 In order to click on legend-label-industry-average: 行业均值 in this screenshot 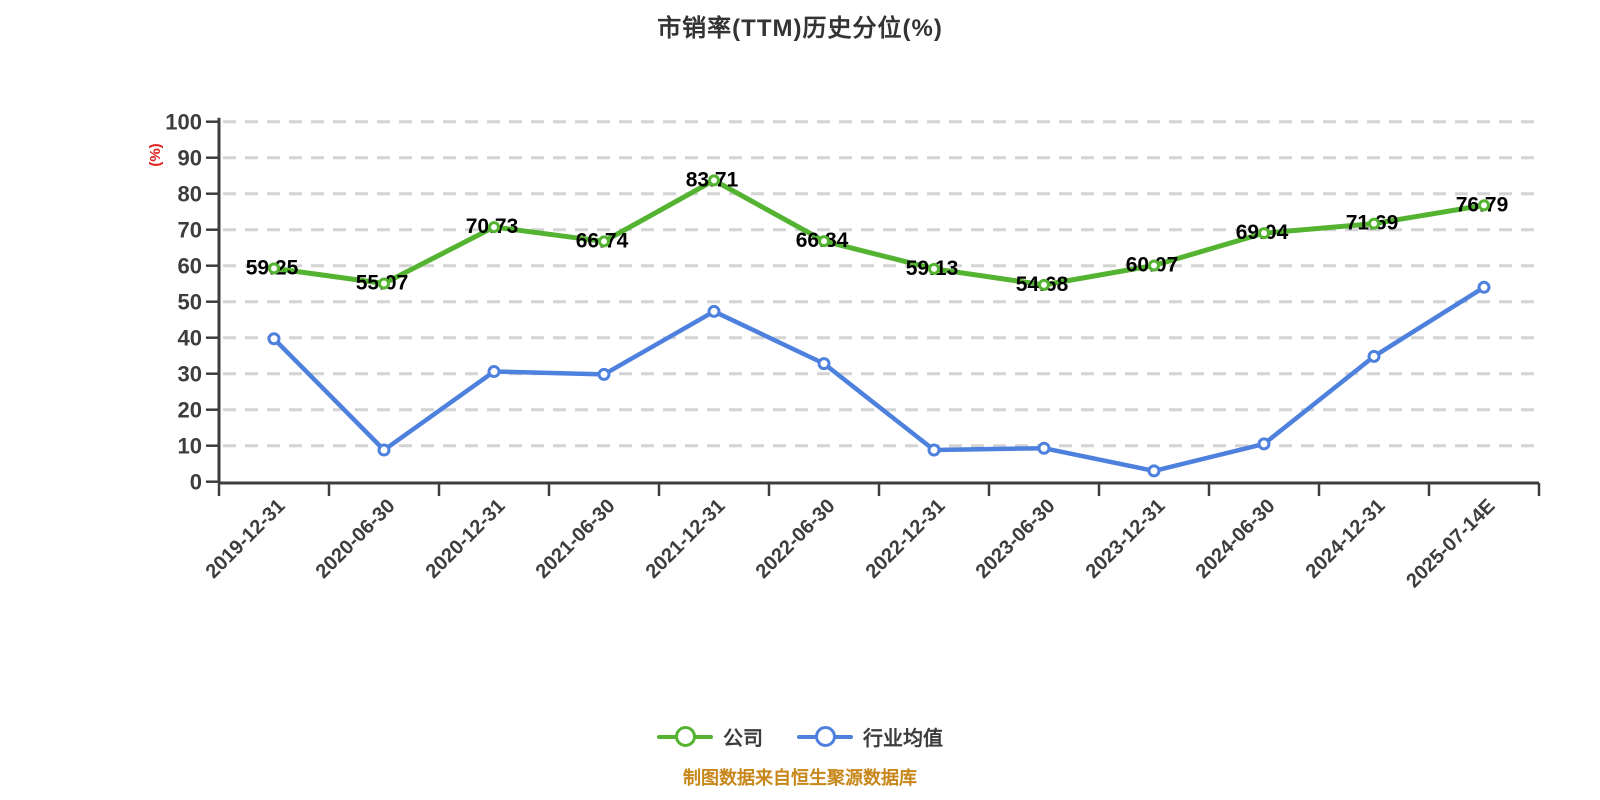, I will do `click(903, 739)`.